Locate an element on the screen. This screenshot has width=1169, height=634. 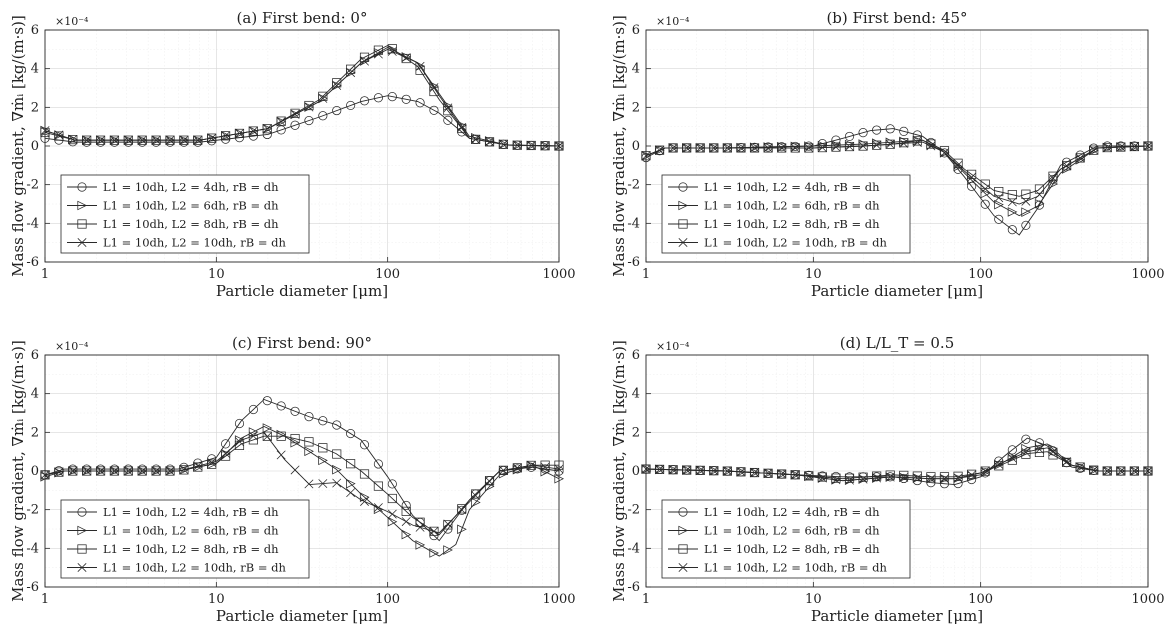
y-tick-label: 6 is located at coordinates (636, 30).